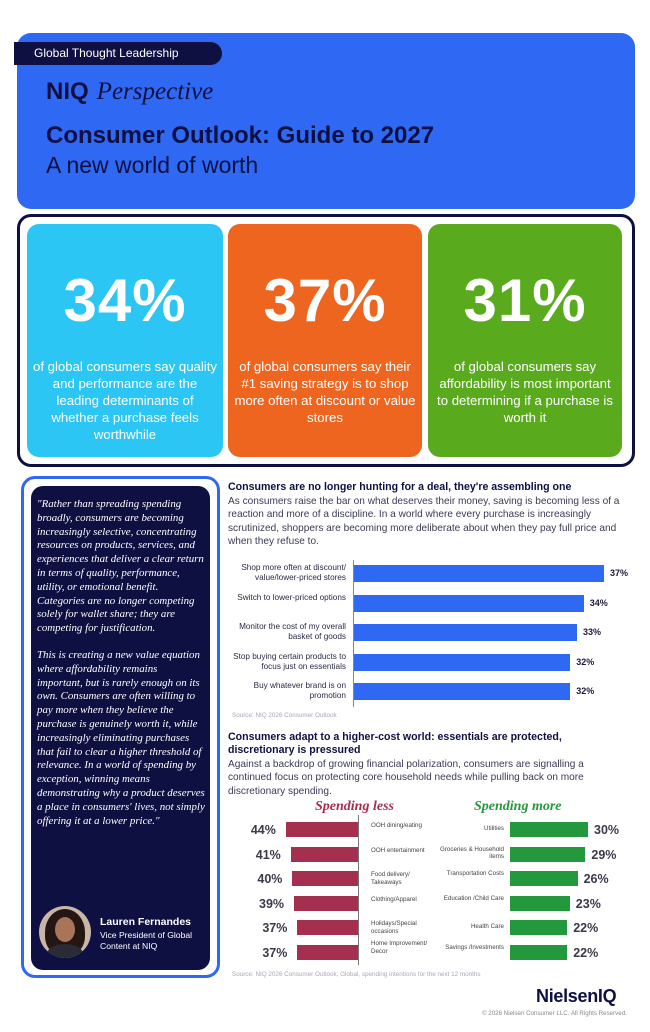 This screenshot has height=1032, width=650. I want to click on bar-label: Switch to lower-priced options, so click(291, 597).